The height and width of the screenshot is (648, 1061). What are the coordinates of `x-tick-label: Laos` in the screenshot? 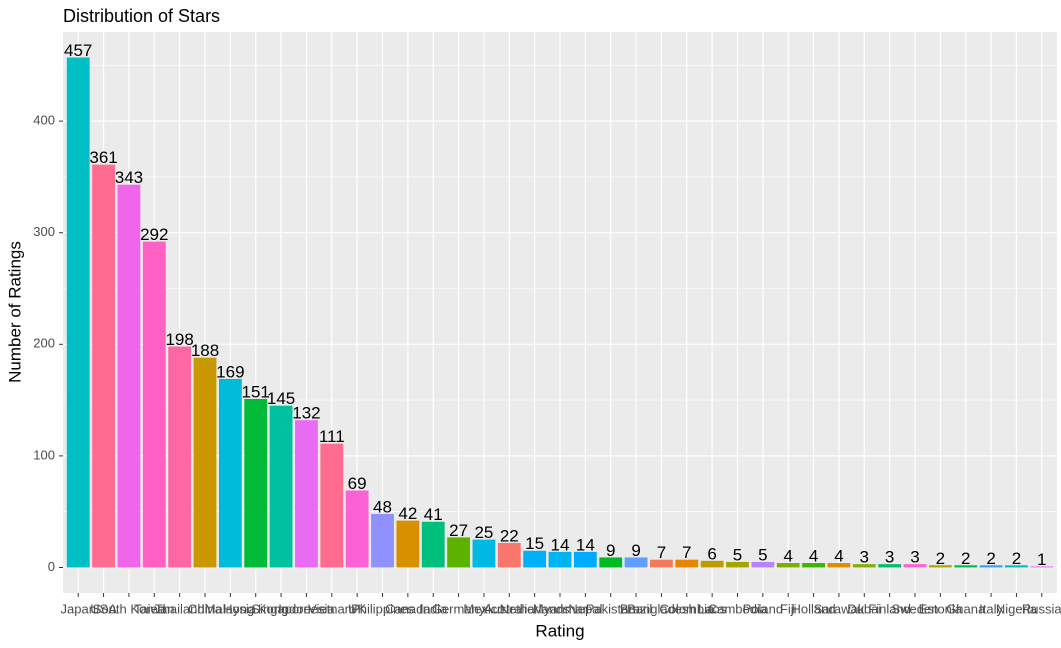 It's located at (712, 608).